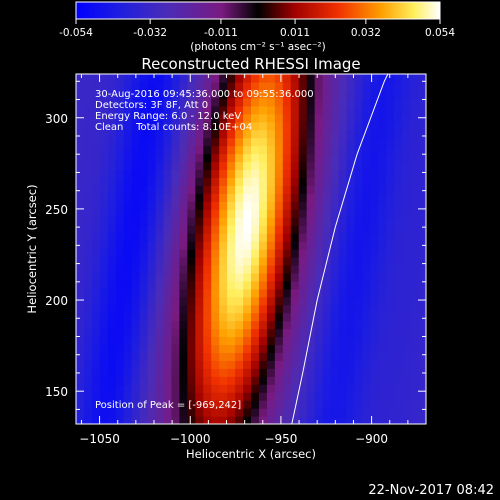 This screenshot has height=500, width=500. What do you see at coordinates (257, 47) in the screenshot?
I see `colorbar-unit-label: (photons cm⁻² s⁻¹ asec⁻²)` at bounding box center [257, 47].